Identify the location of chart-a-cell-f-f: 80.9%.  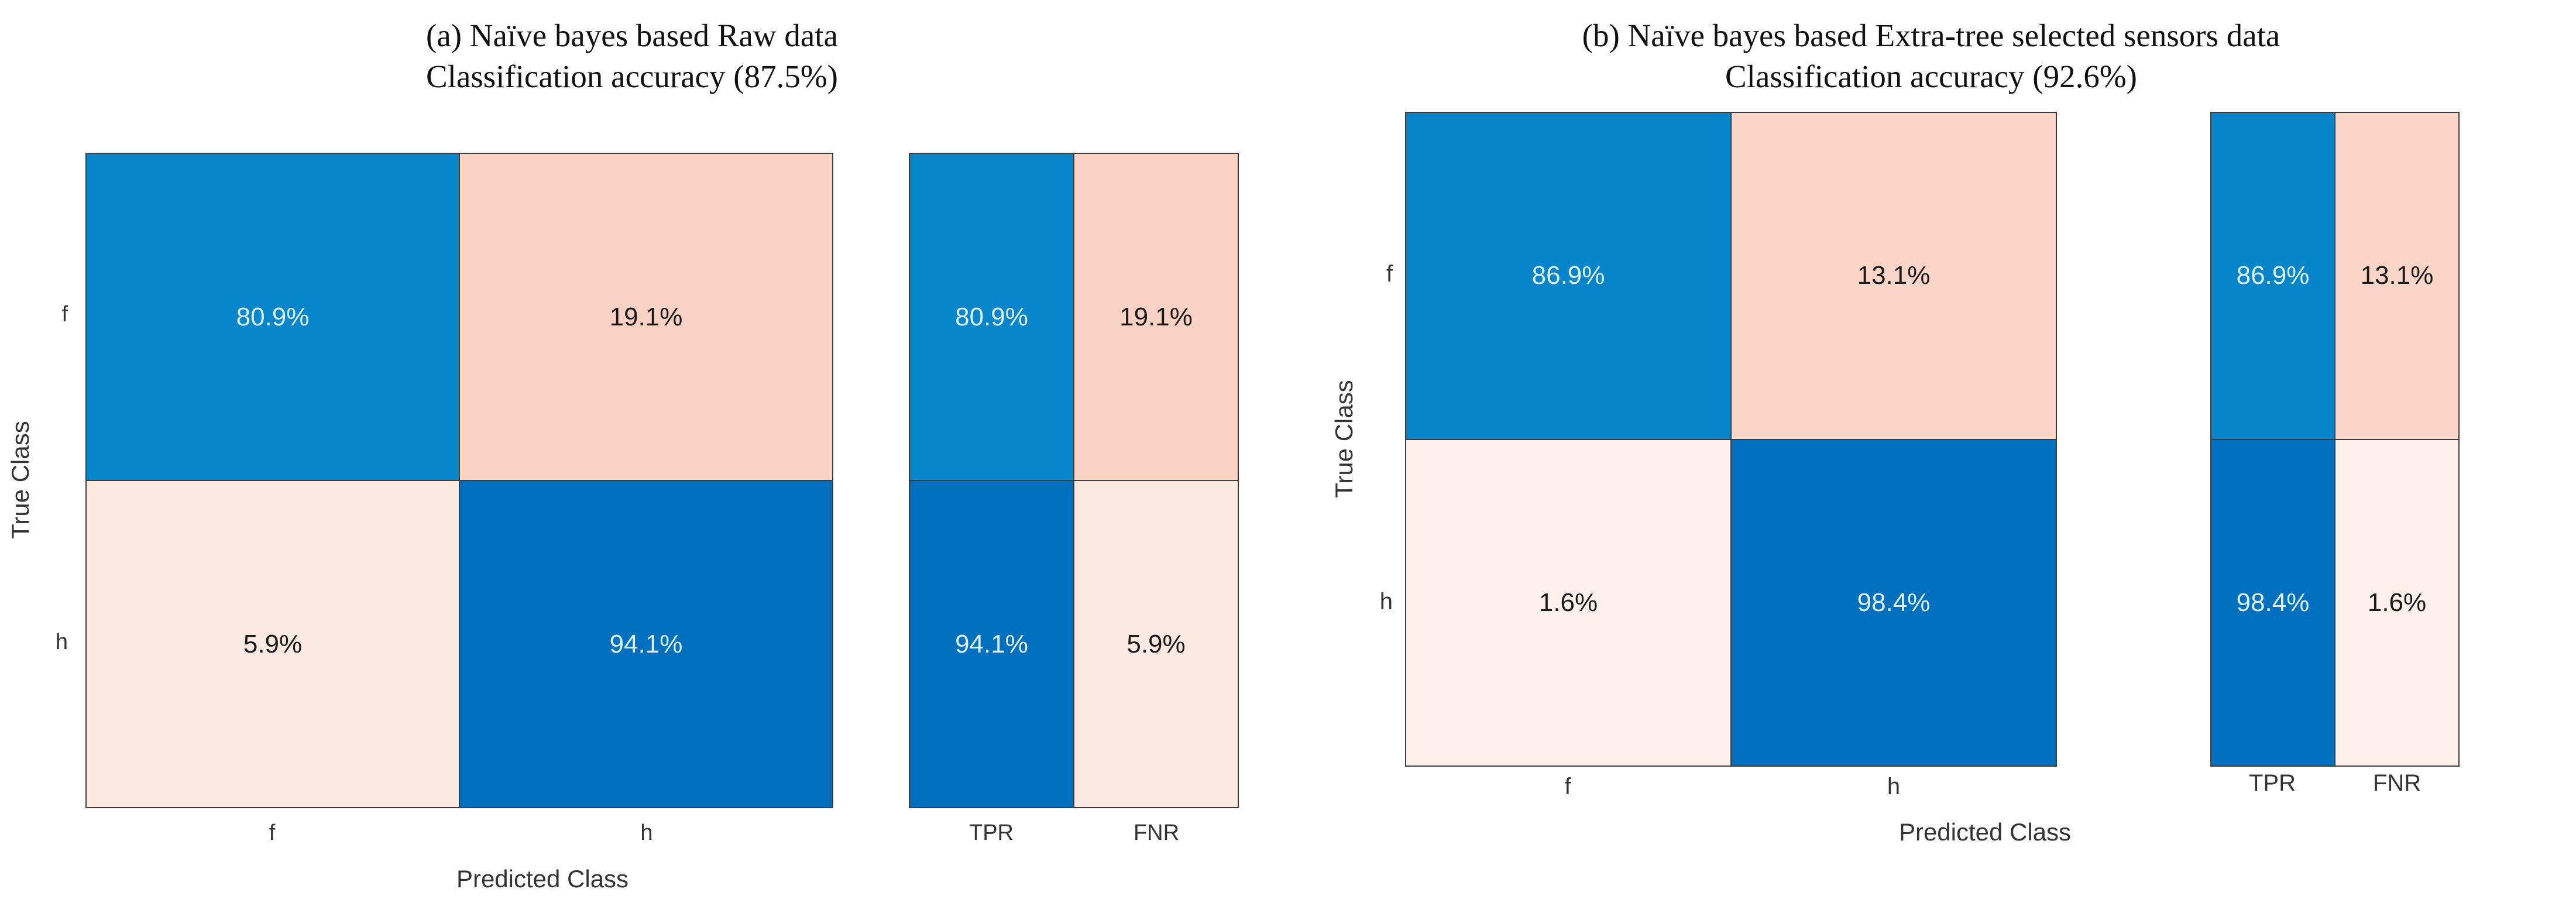
(273, 317).